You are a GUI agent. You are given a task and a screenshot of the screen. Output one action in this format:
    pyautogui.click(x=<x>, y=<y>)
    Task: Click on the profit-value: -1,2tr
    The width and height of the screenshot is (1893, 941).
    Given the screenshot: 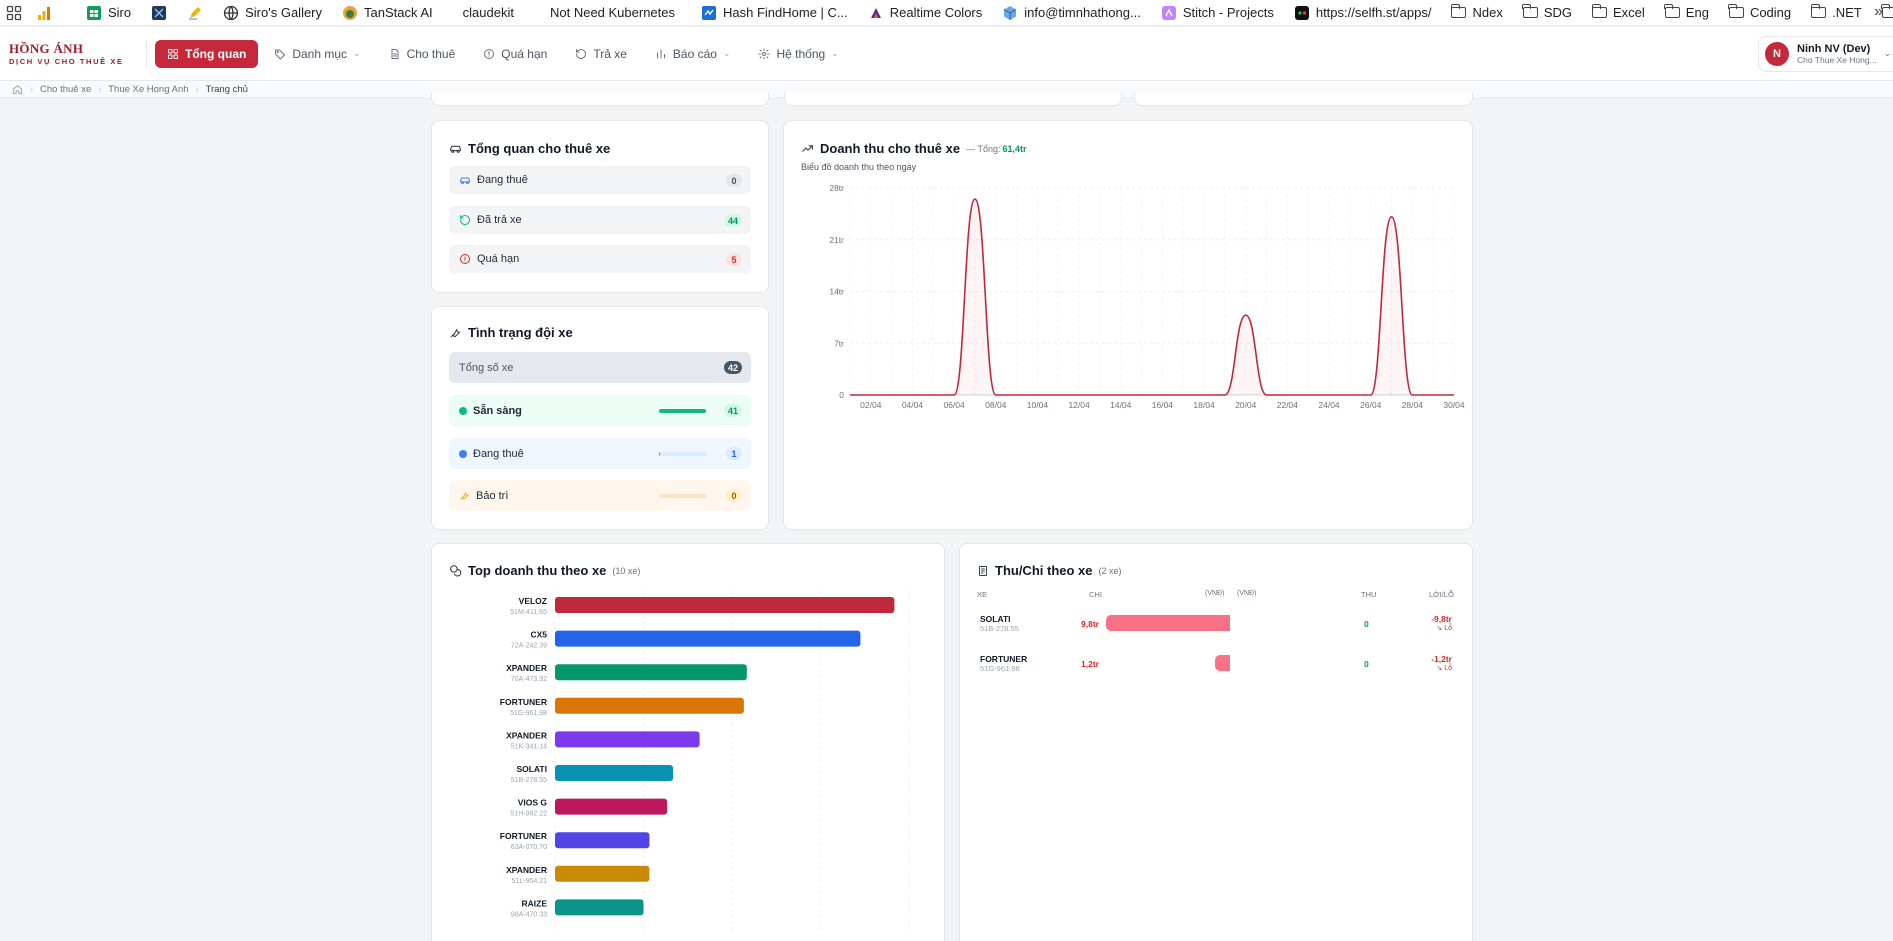 What is the action you would take?
    pyautogui.click(x=1441, y=659)
    